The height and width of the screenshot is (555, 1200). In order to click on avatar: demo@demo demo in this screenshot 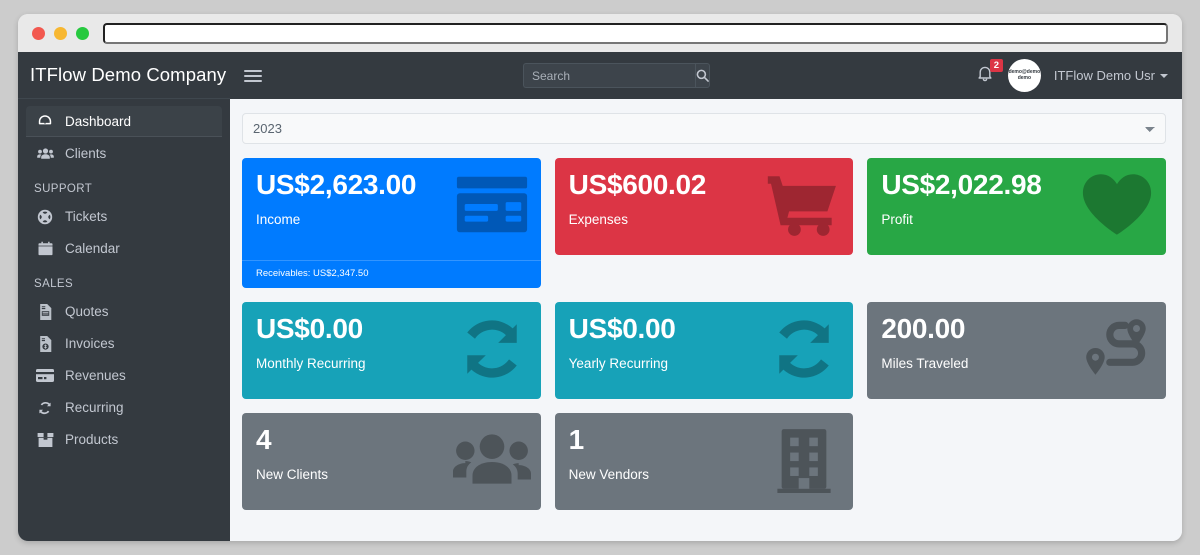, I will do `click(1024, 75)`.